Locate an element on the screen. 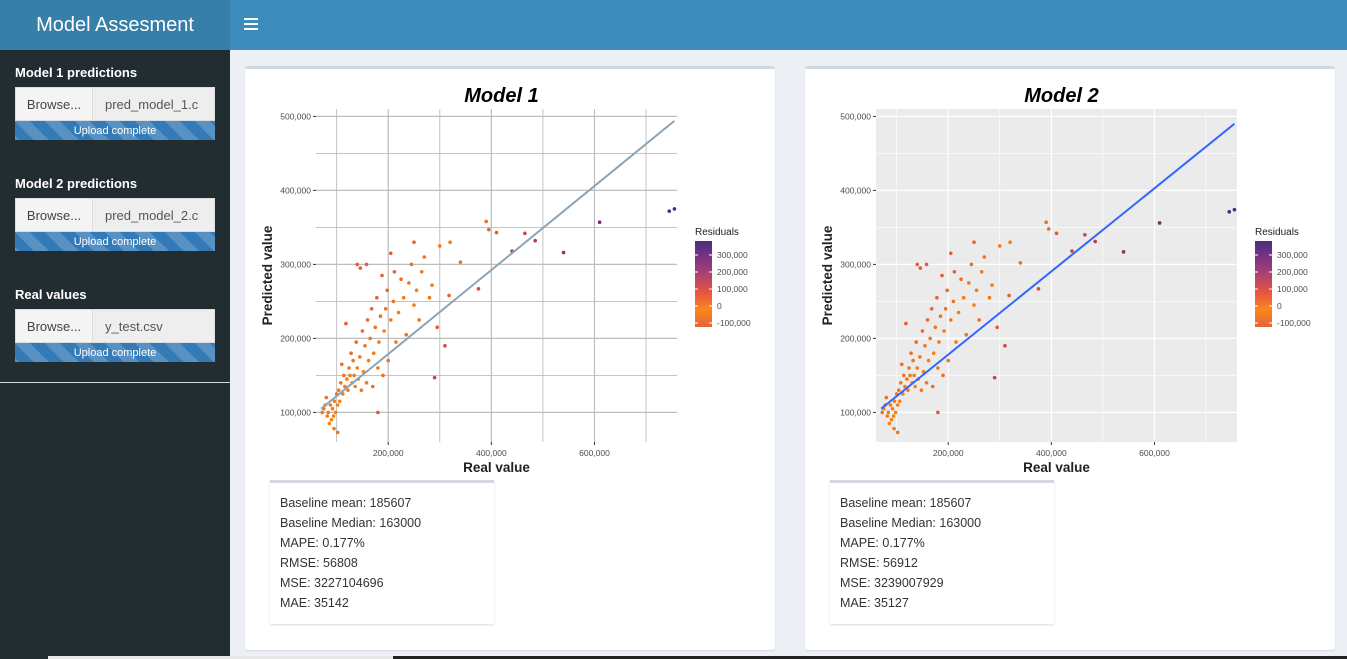 The height and width of the screenshot is (659, 1347). app-title: Model Assesment is located at coordinates (115, 24).